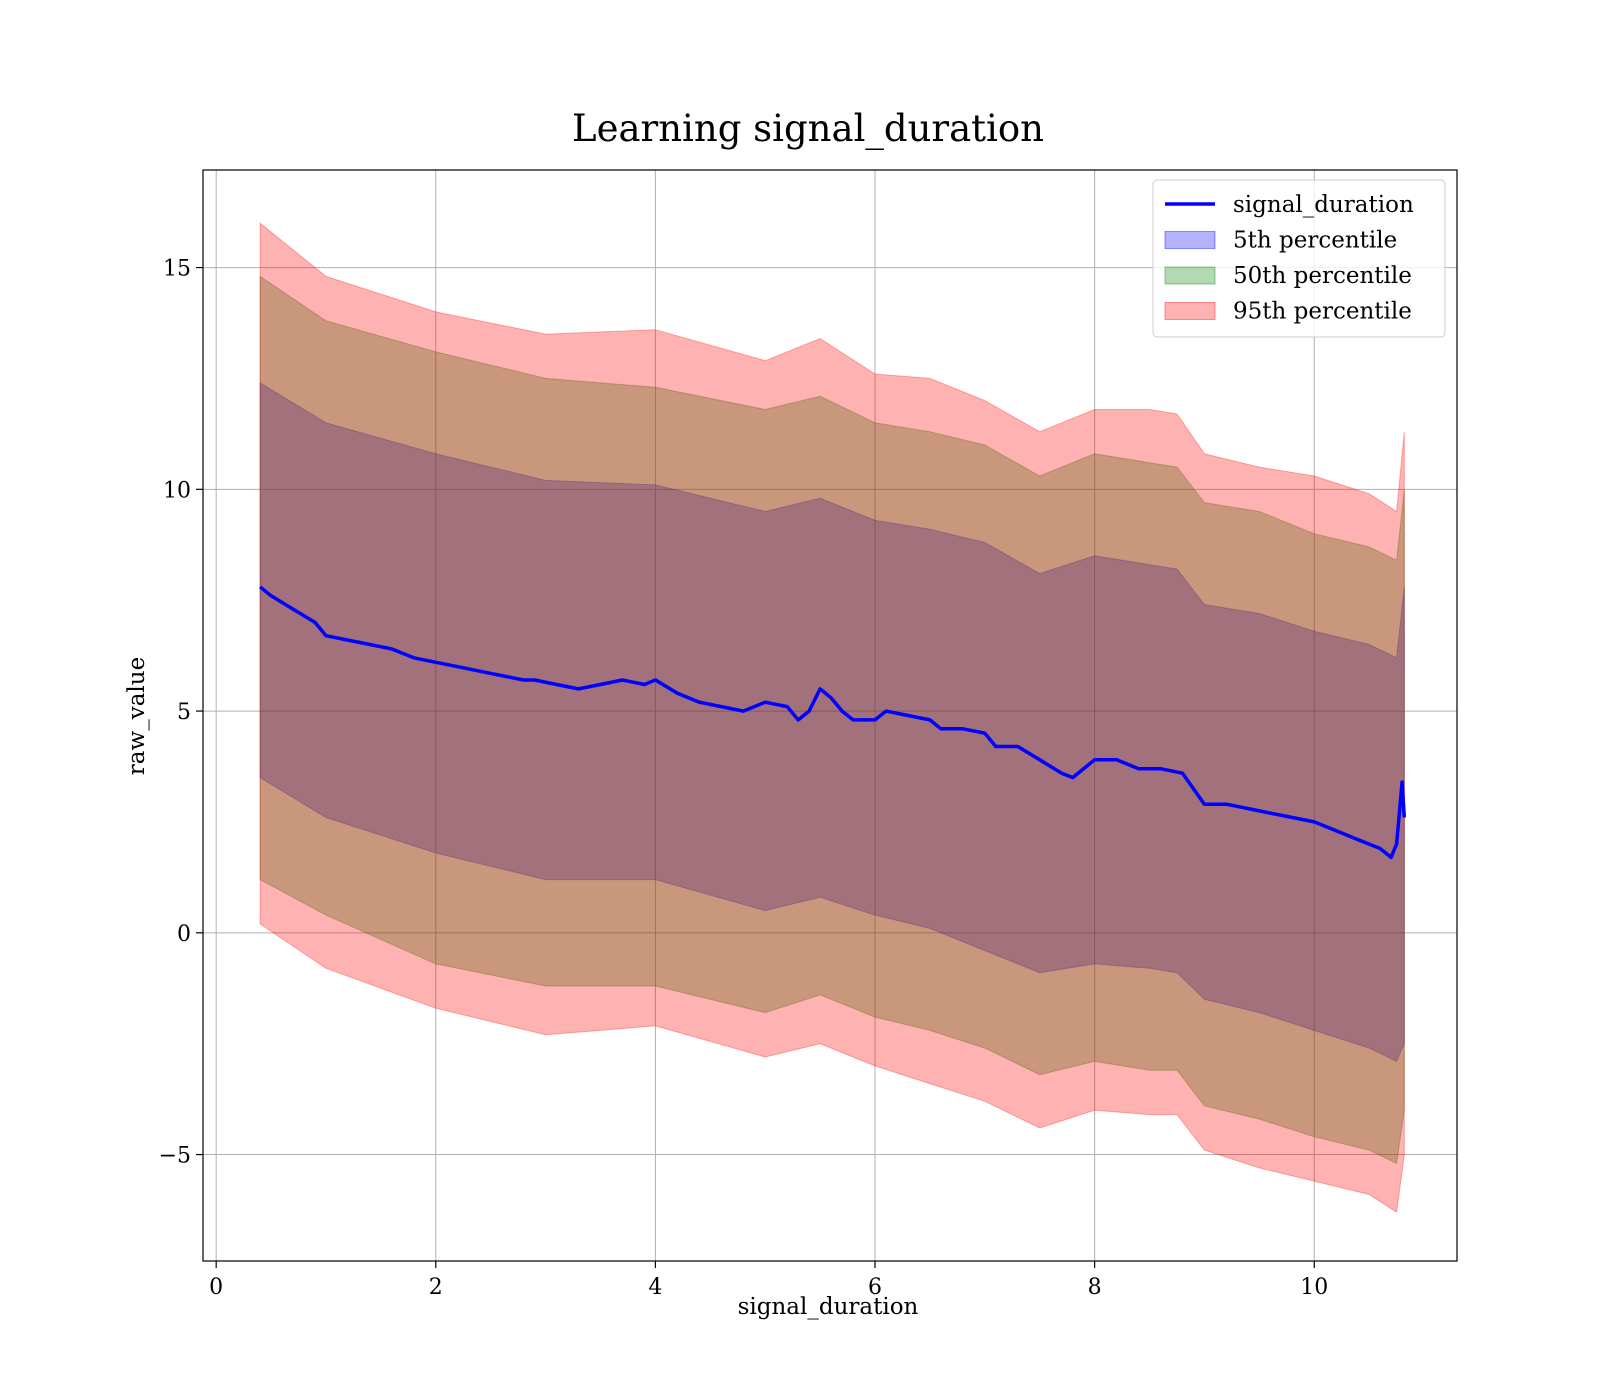 Image resolution: width=1600 pixels, height=1400 pixels. Describe the element at coordinates (1323, 205) in the screenshot. I see `legend-label: signal_duration` at that location.